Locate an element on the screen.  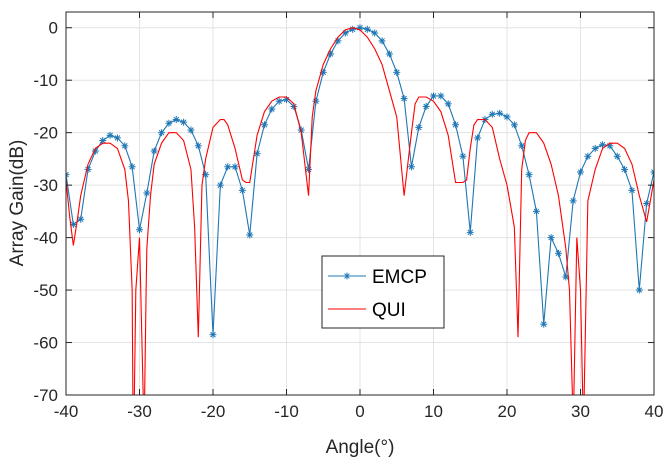
y-axis-label: Array Gain(dB) is located at coordinates (17, 203).